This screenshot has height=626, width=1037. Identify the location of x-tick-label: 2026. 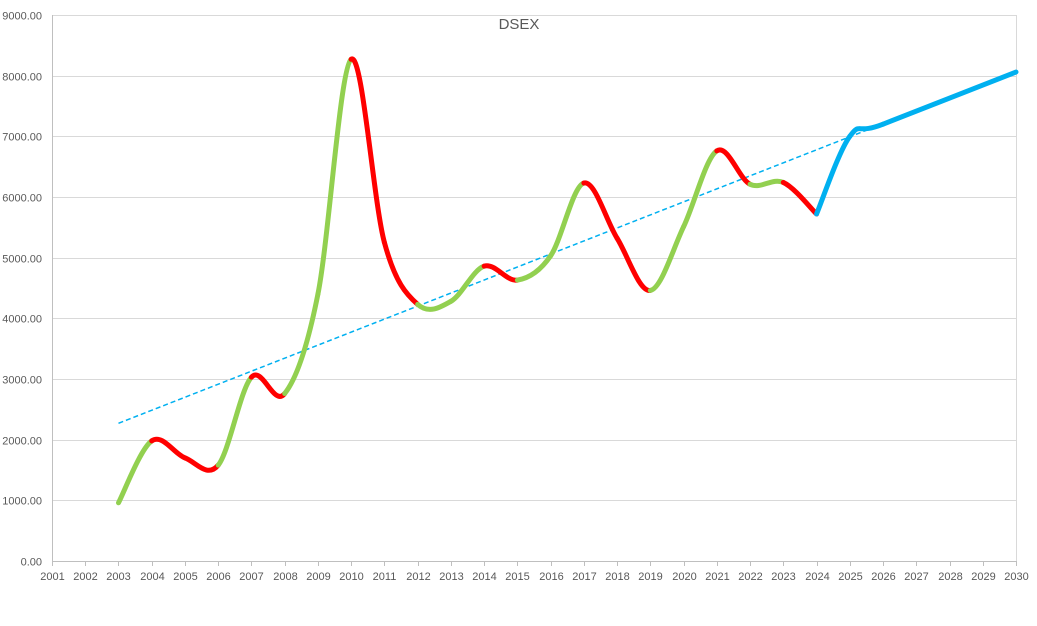
(883, 577).